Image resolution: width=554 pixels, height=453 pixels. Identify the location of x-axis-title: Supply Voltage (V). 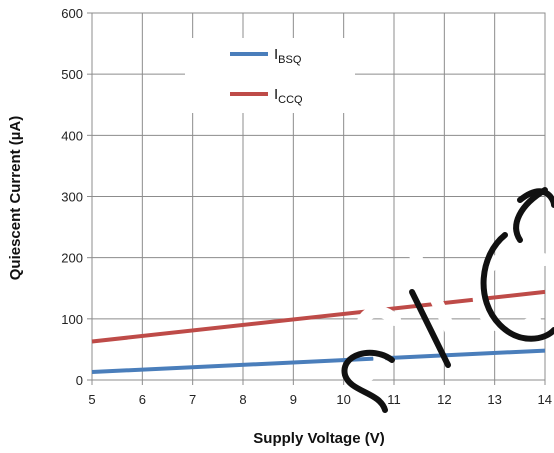
(318, 438).